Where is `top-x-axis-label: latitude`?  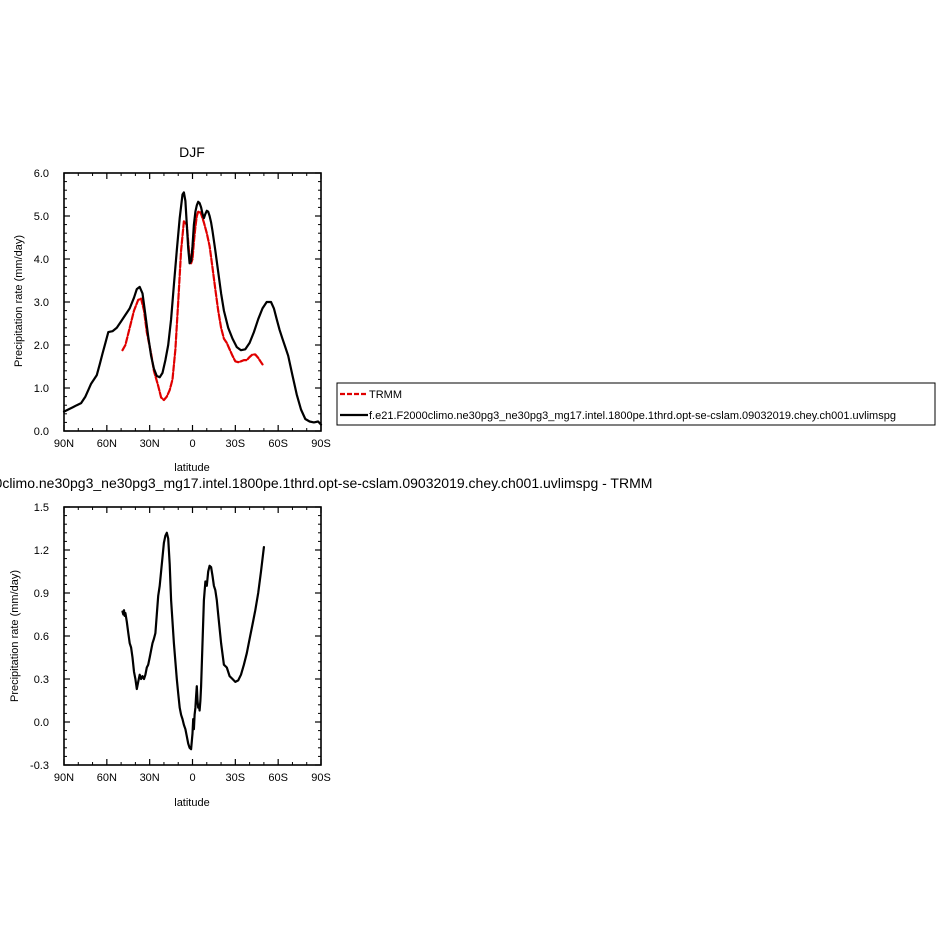 top-x-axis-label: latitude is located at coordinates (191, 468).